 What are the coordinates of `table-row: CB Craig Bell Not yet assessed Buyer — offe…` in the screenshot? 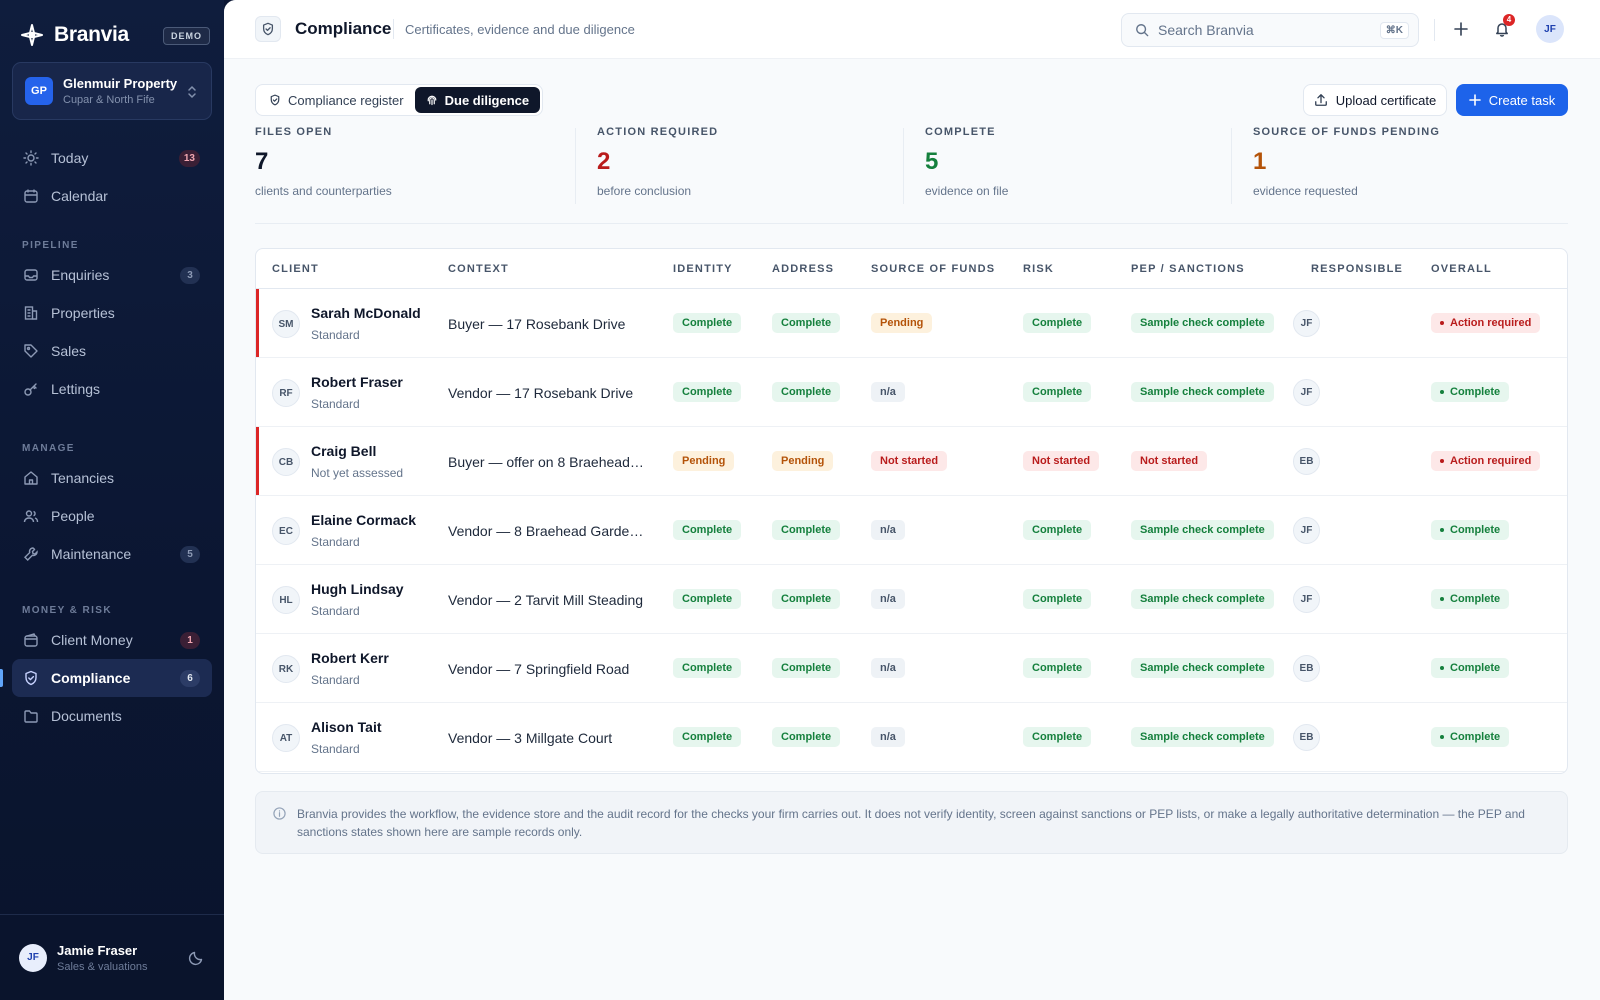 It's located at (911, 461).